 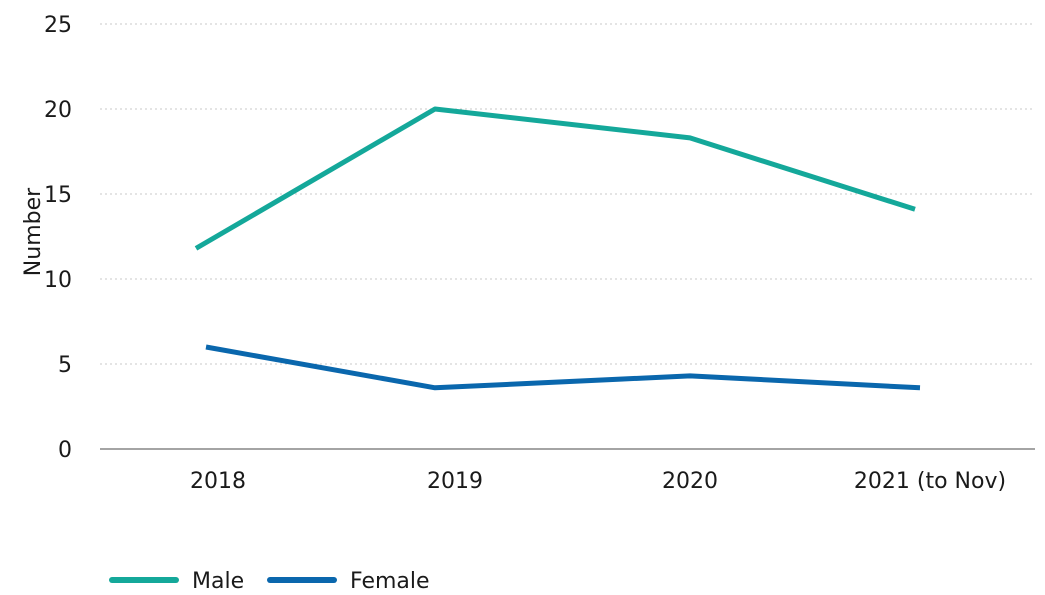 What do you see at coordinates (690, 481) in the screenshot?
I see `x-tick-label: 2020` at bounding box center [690, 481].